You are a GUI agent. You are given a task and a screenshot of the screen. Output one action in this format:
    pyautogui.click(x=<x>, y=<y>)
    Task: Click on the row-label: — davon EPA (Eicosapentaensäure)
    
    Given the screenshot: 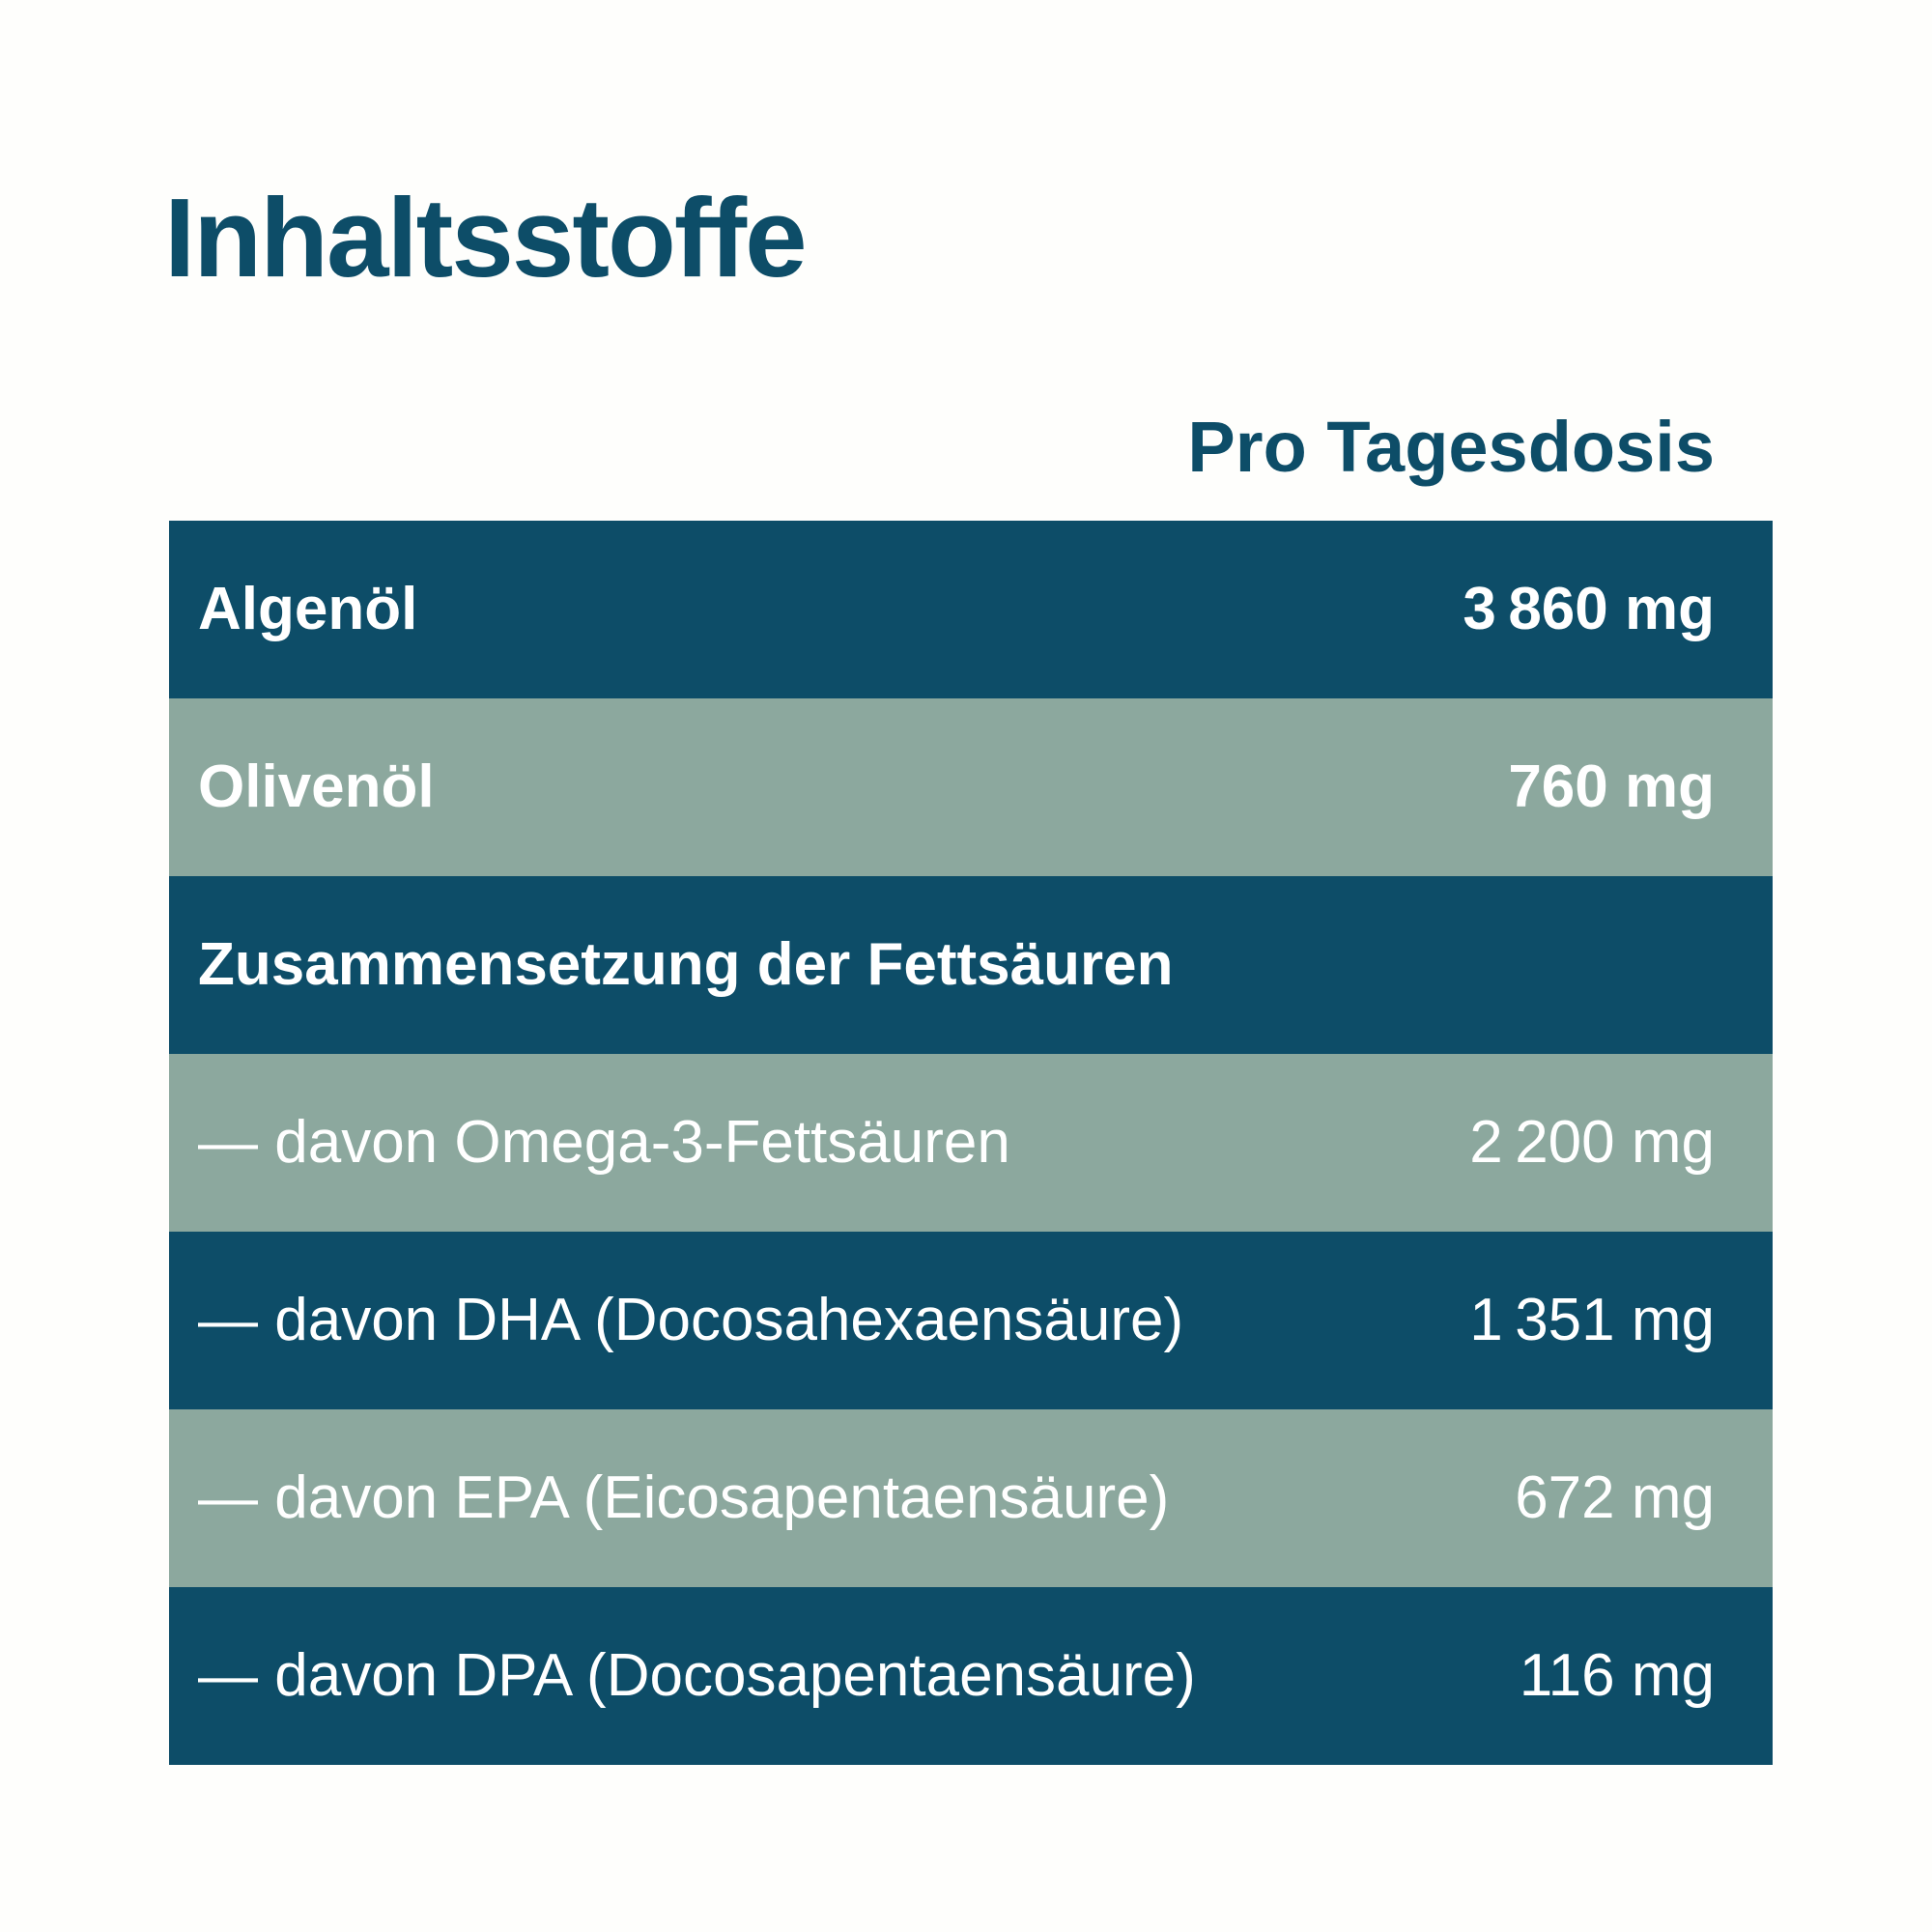 What is the action you would take?
    pyautogui.click(x=684, y=1497)
    